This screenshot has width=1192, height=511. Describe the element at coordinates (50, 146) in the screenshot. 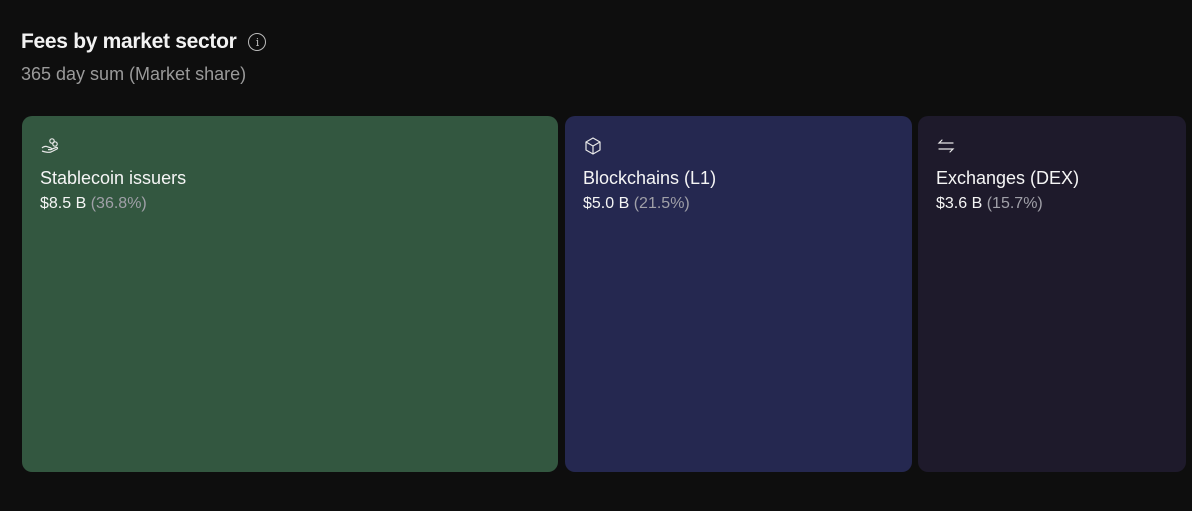

I see `hand-coins-icon` at that location.